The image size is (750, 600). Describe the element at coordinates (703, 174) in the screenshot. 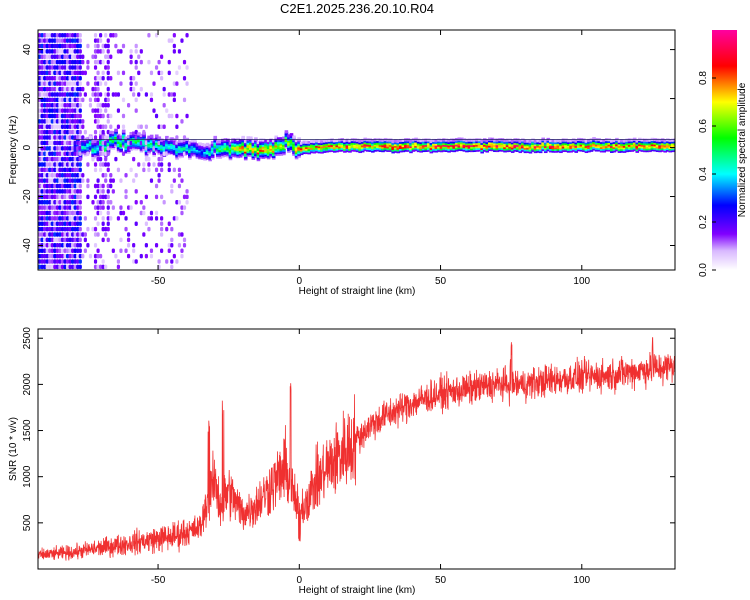

I see `colorbar-tick-label: 0.4` at that location.